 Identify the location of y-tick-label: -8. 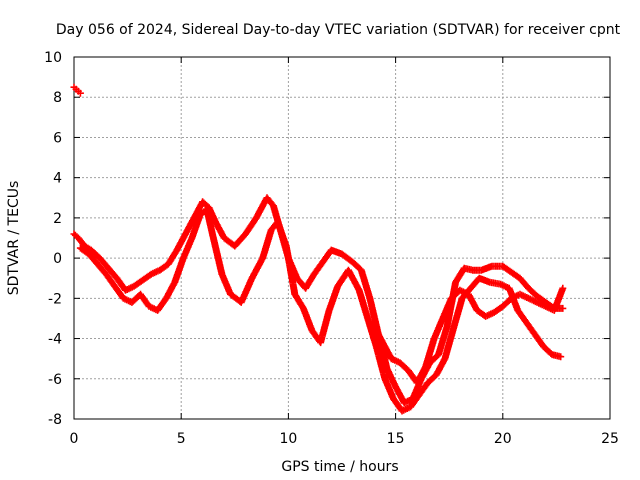
(55, 420).